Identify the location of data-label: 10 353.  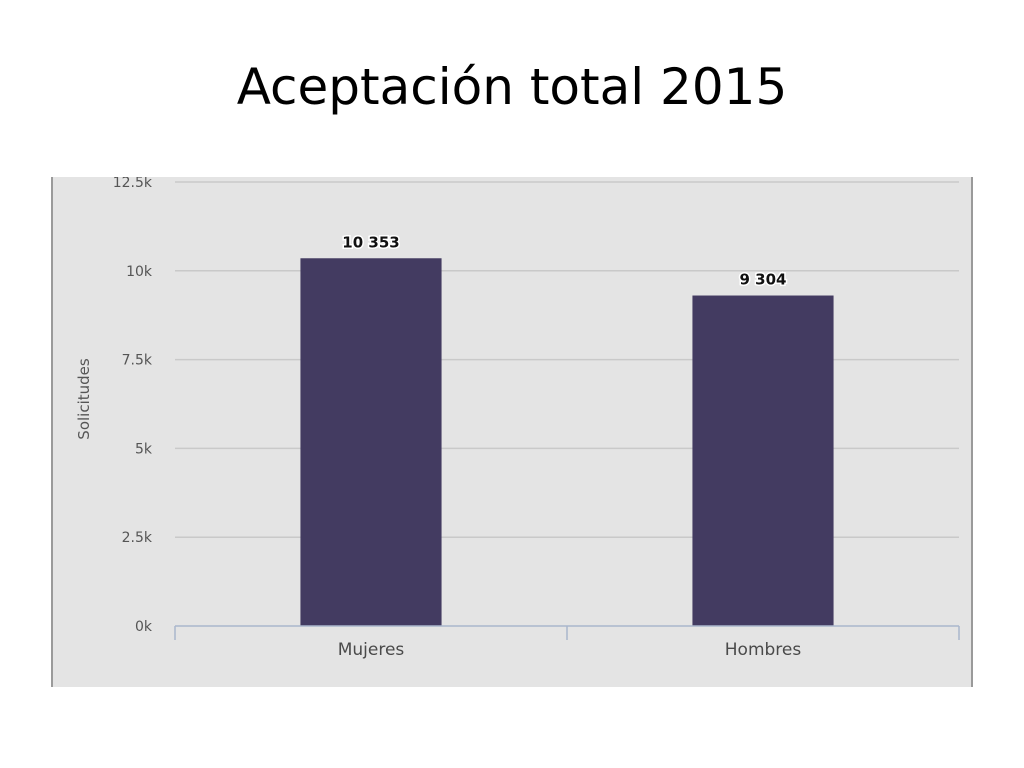
(370, 242).